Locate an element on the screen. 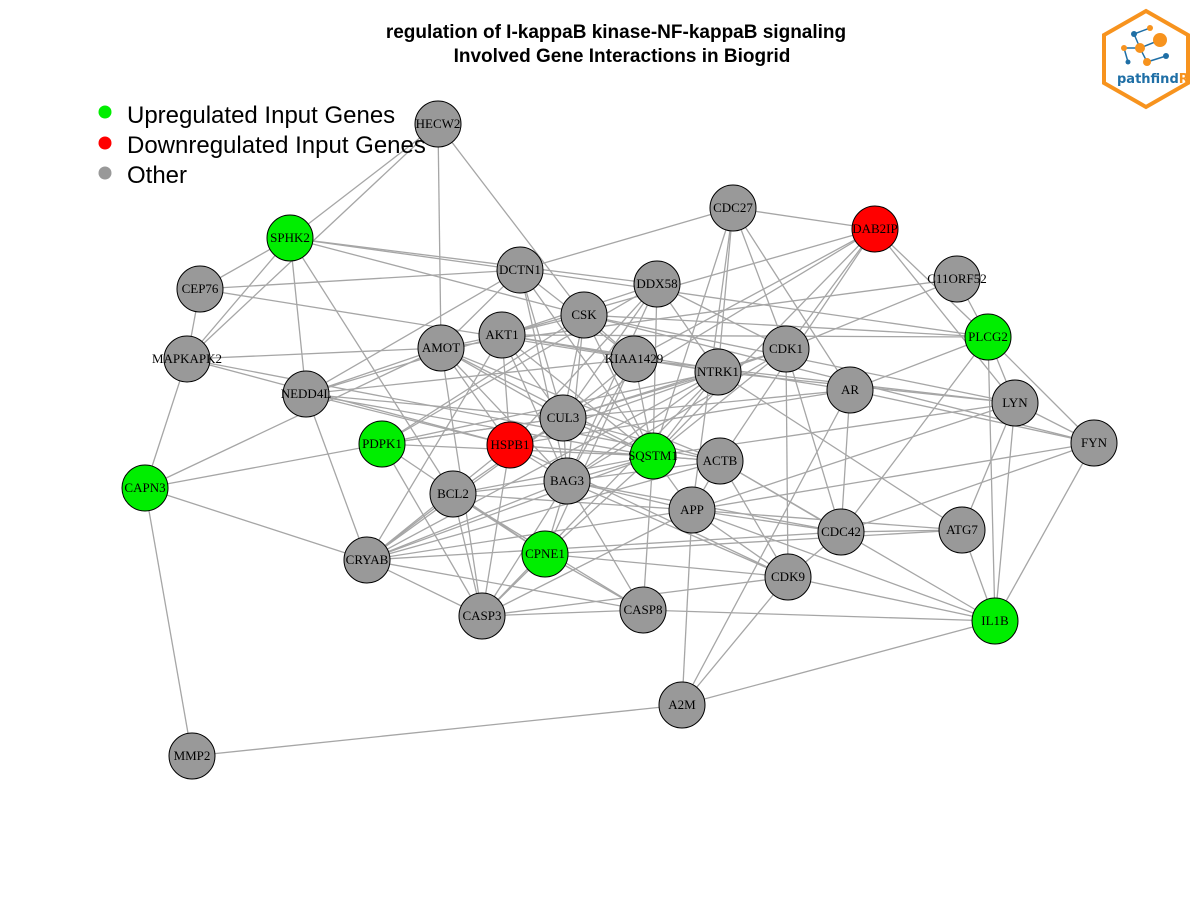 The height and width of the screenshot is (900, 1200). edge-sphk2-csk is located at coordinates (437, 276).